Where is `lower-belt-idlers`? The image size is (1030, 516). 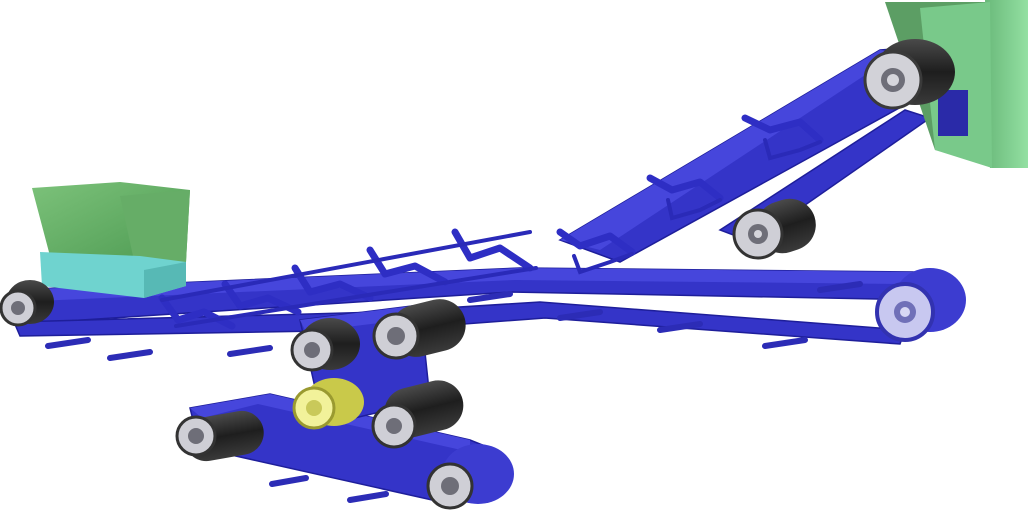
lower-belt-idlers is located at coordinates (329, 489).